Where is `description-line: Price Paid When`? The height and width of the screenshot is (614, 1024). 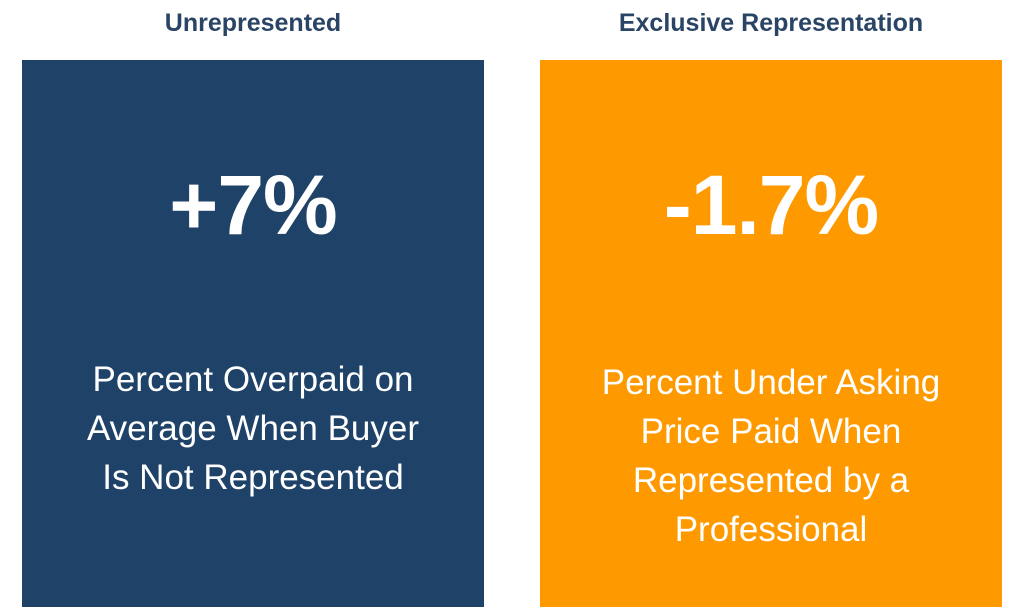
description-line: Price Paid When is located at coordinates (771, 431).